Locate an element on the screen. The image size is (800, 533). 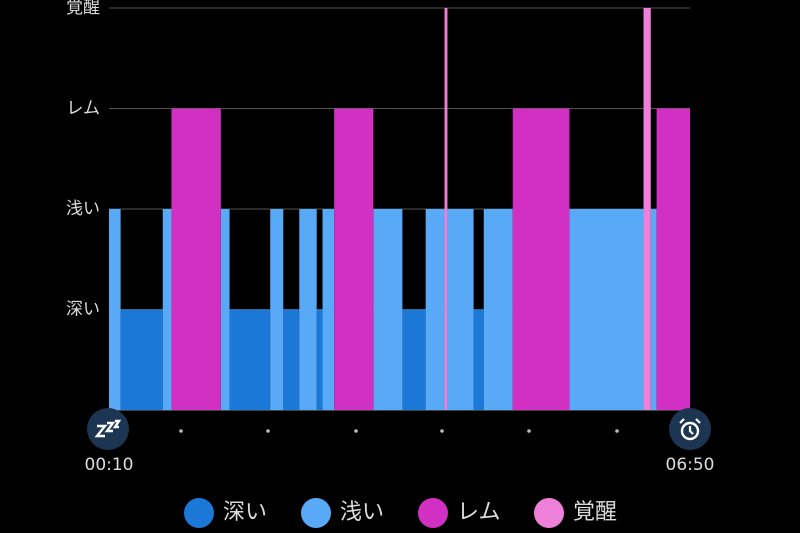
legend-label: 覚醒 is located at coordinates (595, 512).